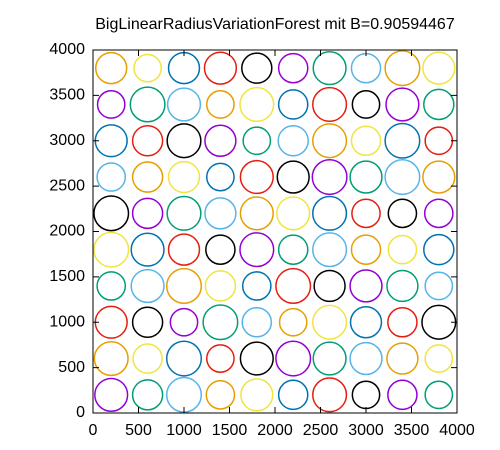 The image size is (500, 450). Describe the element at coordinates (184, 430) in the screenshot. I see `x-tick-label: 1000` at that location.